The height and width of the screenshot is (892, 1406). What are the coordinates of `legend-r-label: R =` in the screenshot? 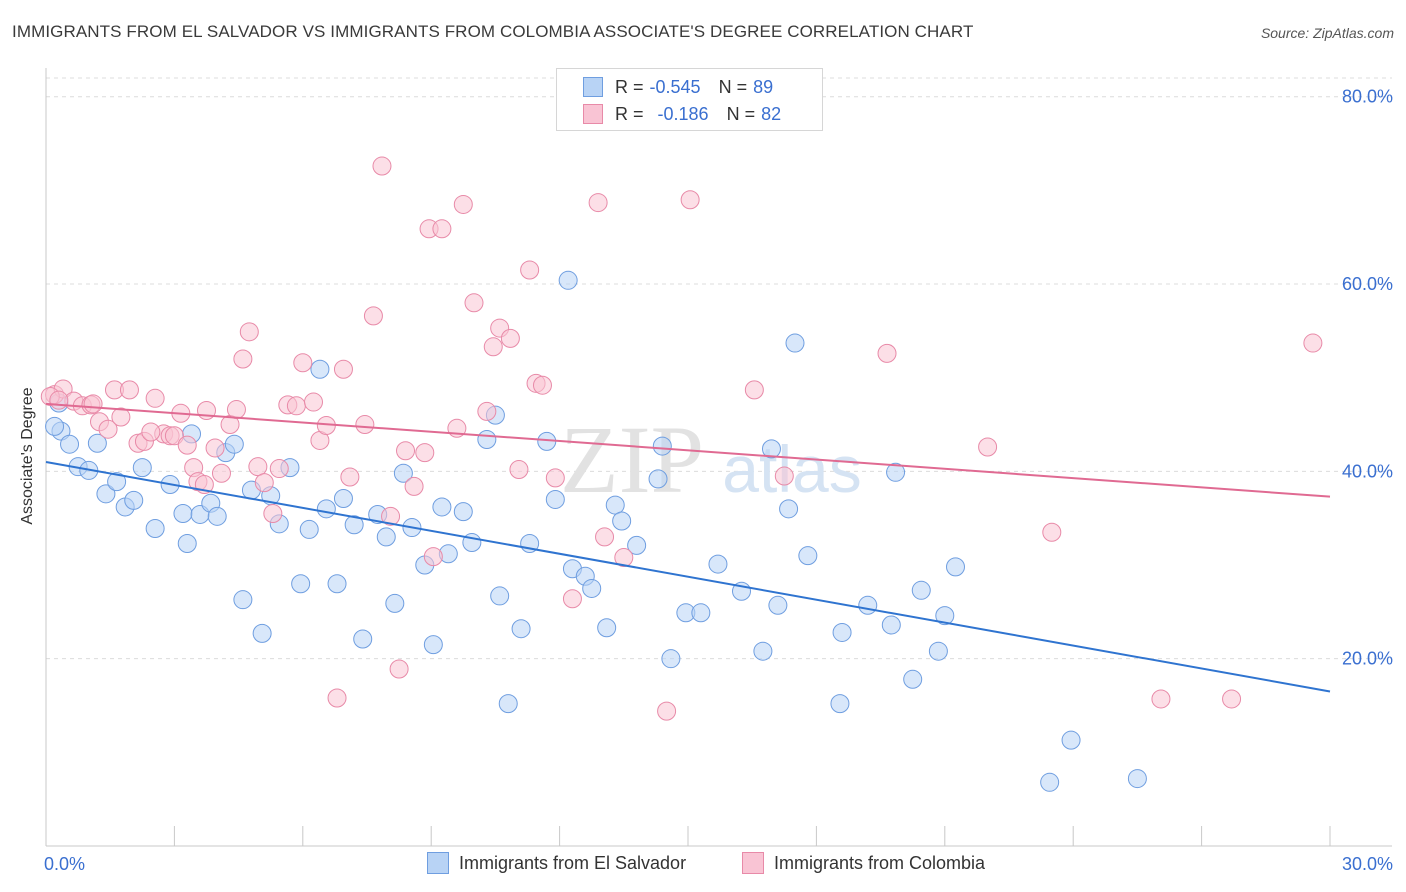 It's located at (629, 86).